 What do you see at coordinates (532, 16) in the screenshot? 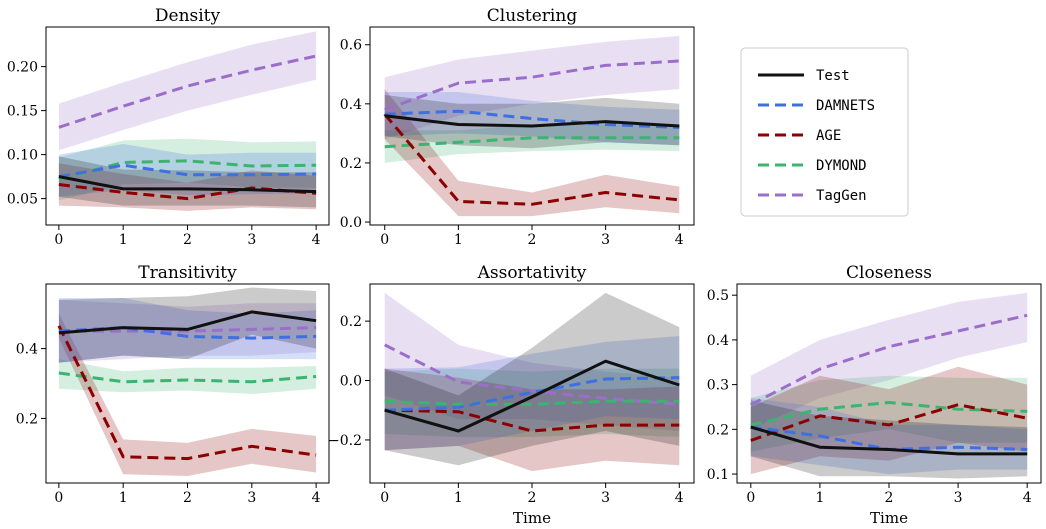
I see `subplot-title: Clustering` at bounding box center [532, 16].